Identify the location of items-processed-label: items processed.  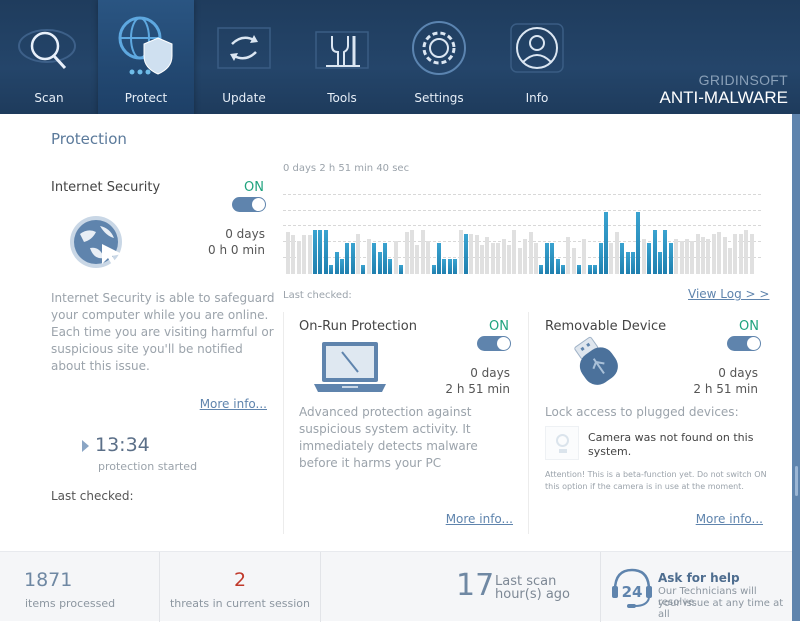
(70, 603).